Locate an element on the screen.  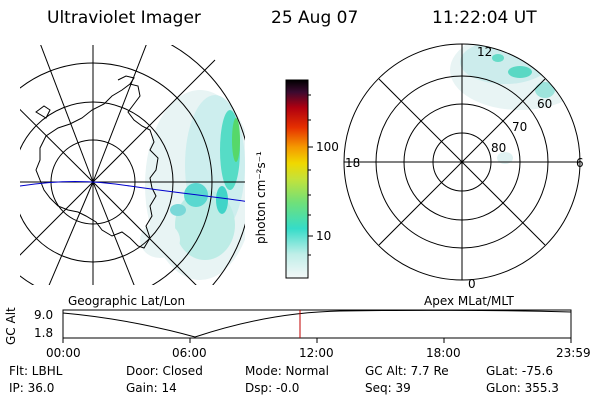
mode-readout: Mode: Normal is located at coordinates (287, 371).